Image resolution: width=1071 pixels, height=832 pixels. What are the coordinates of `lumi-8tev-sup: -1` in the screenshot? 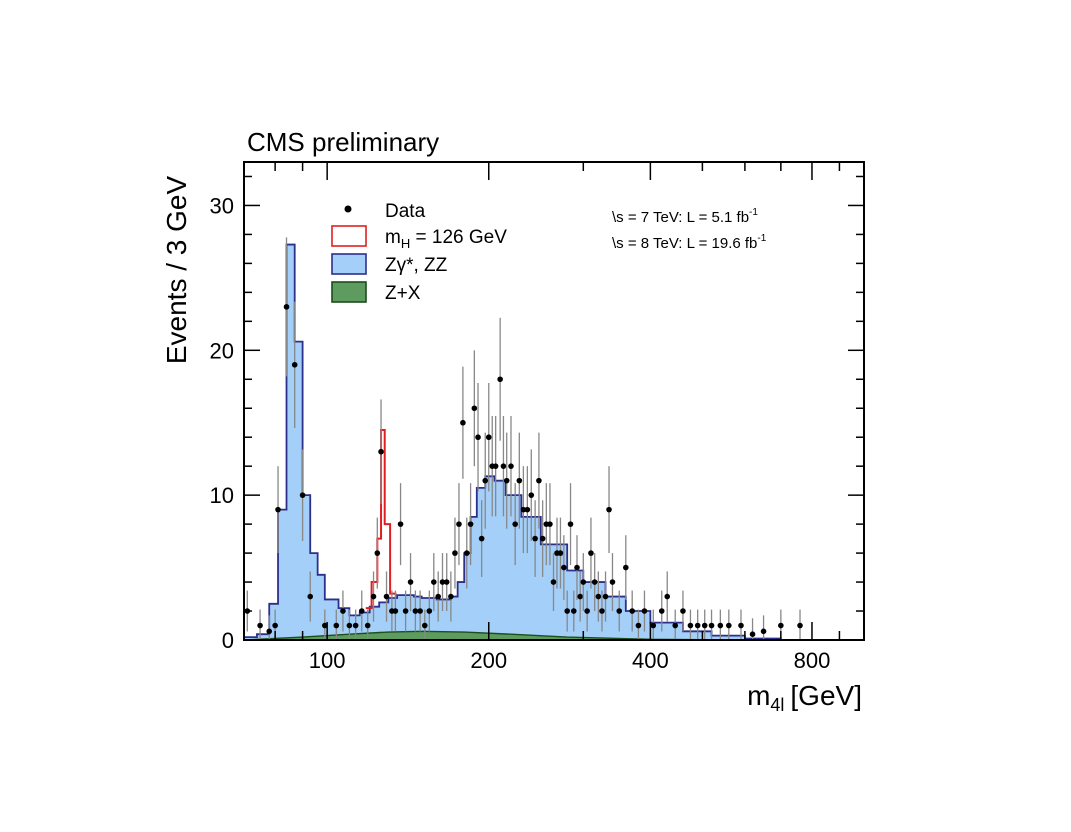 It's located at (761, 238).